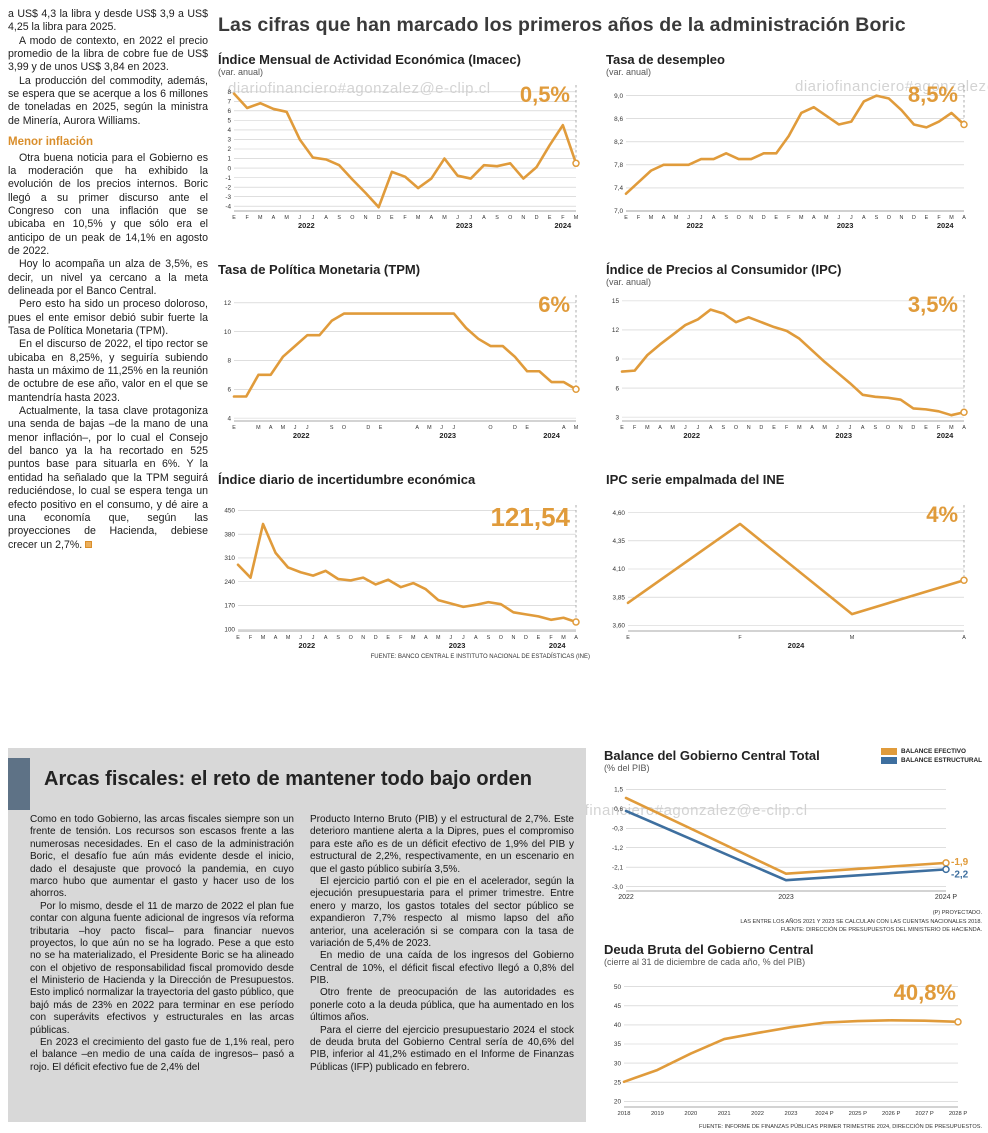 This screenshot has height=1133, width=988. I want to click on chart-value-label: 8,5%, so click(932, 94).